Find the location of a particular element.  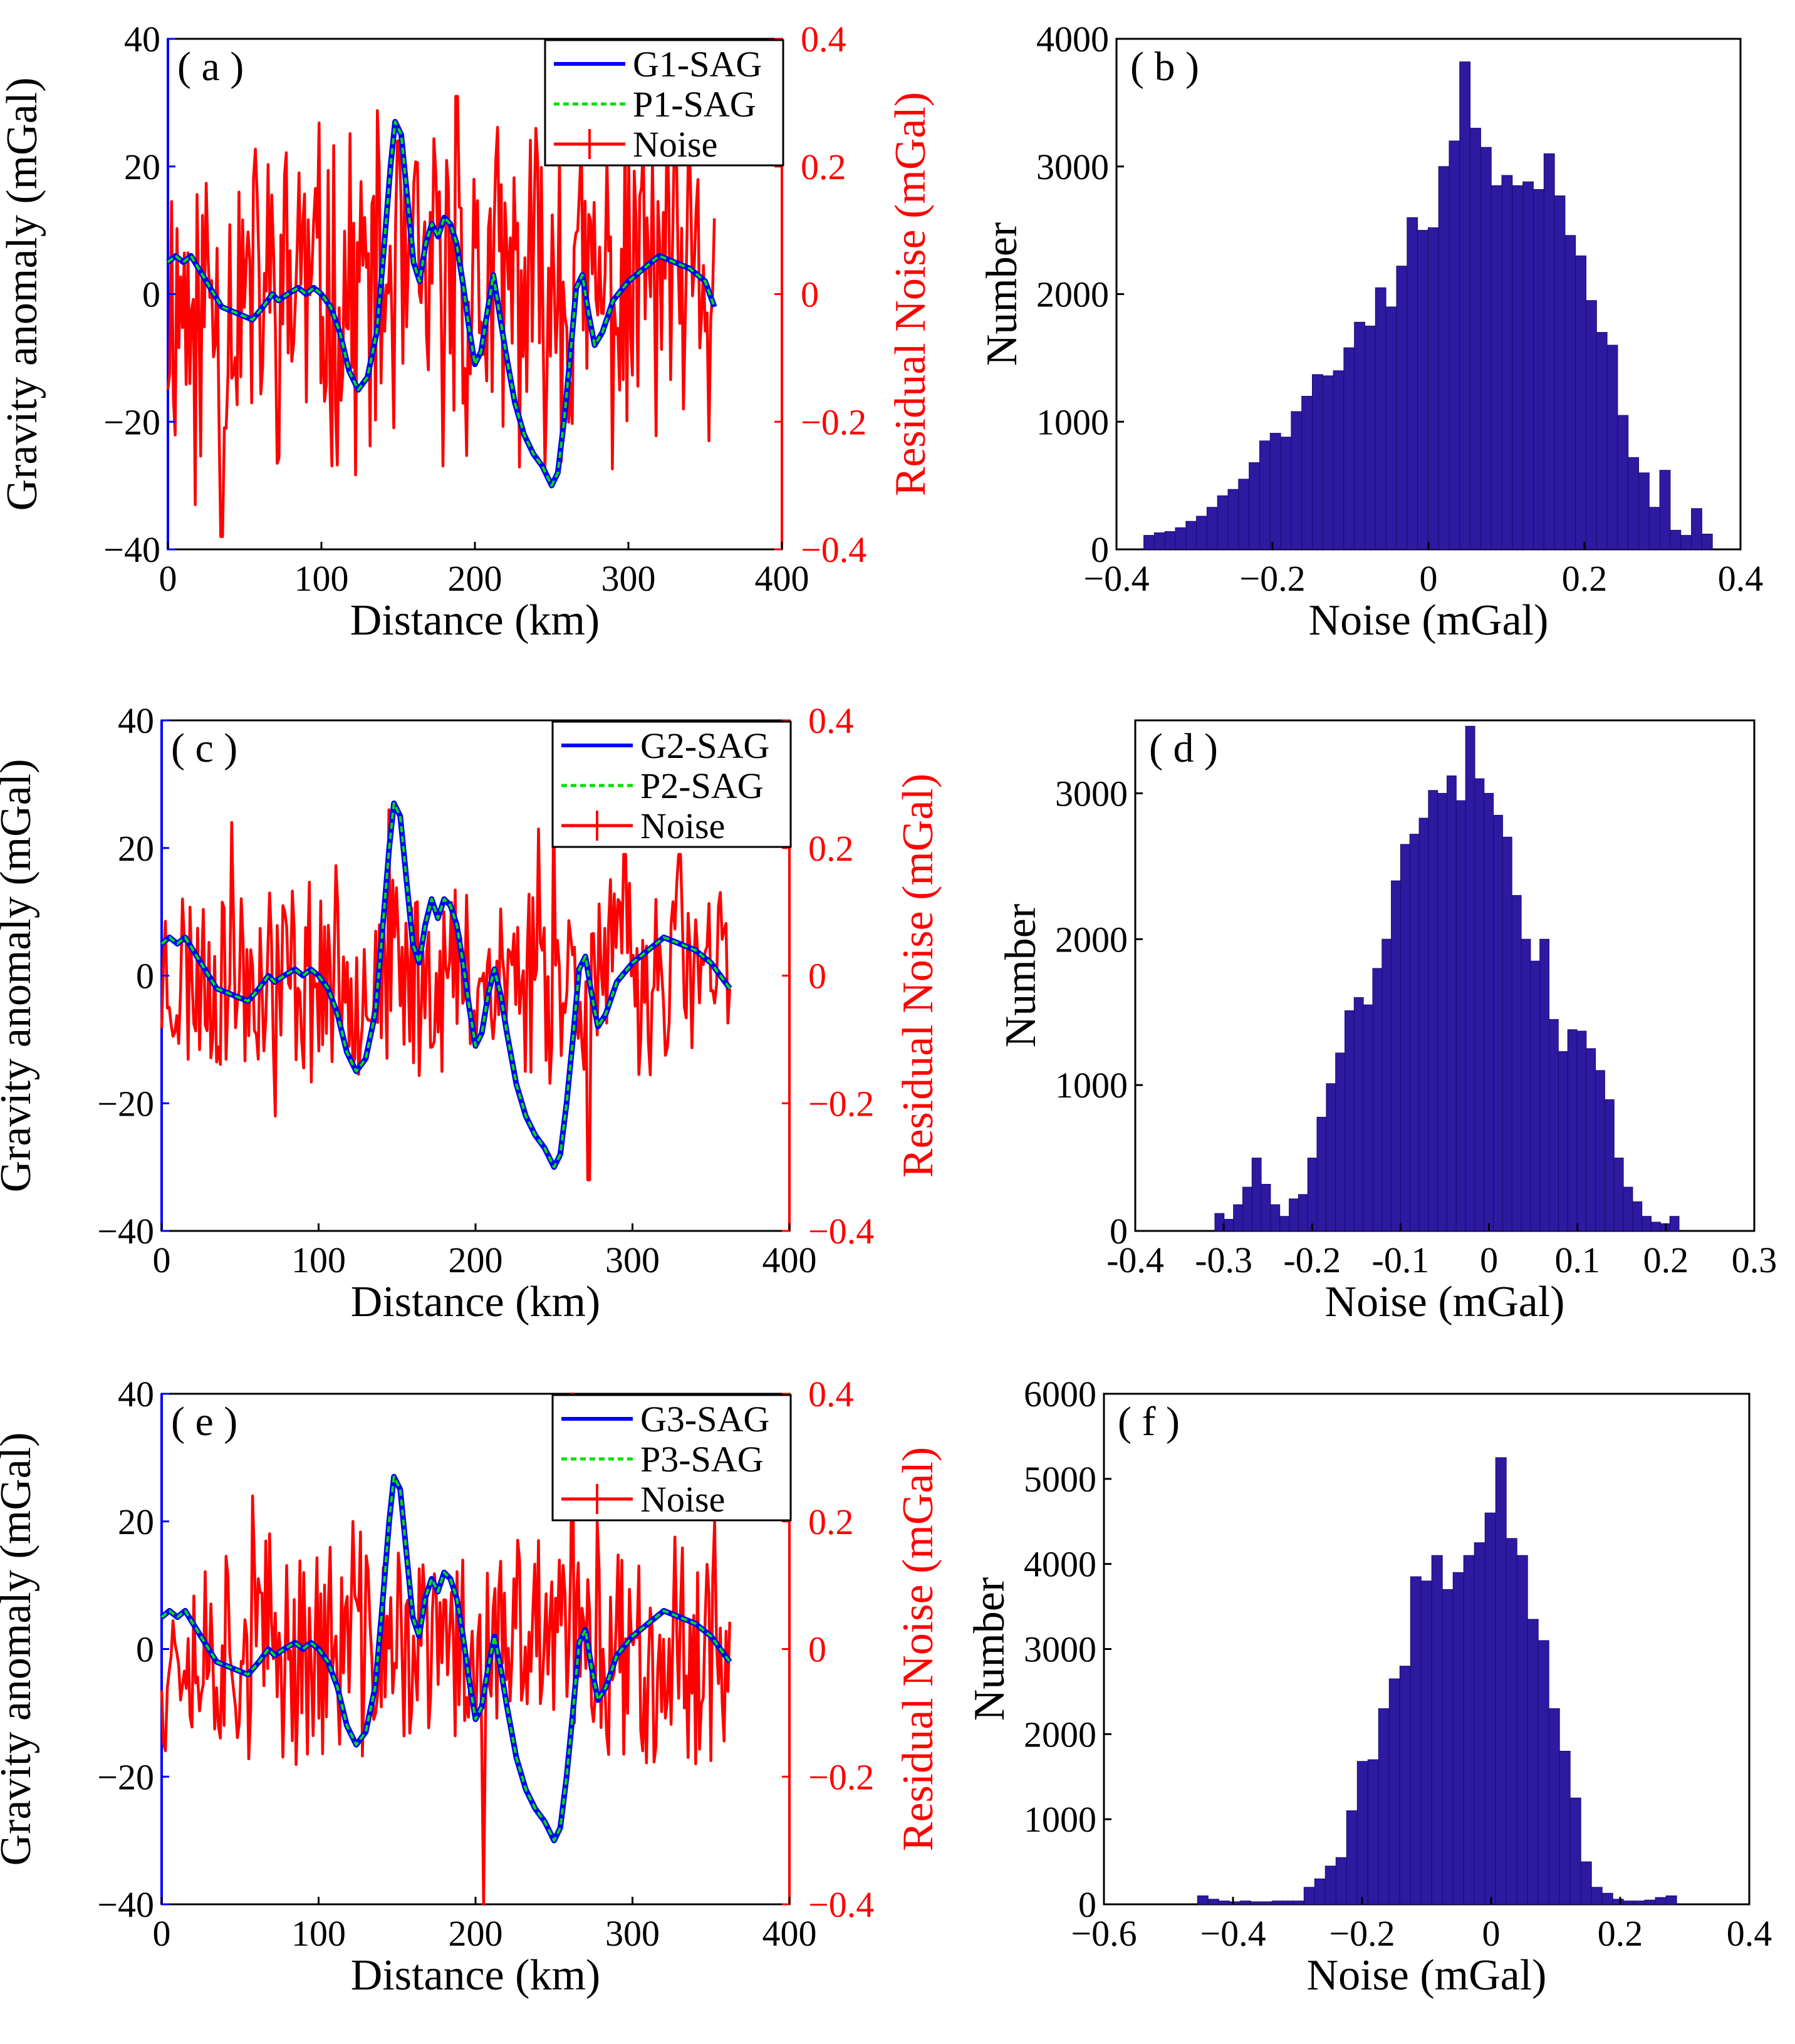

x-tick-label: 200 is located at coordinates (476, 1933).